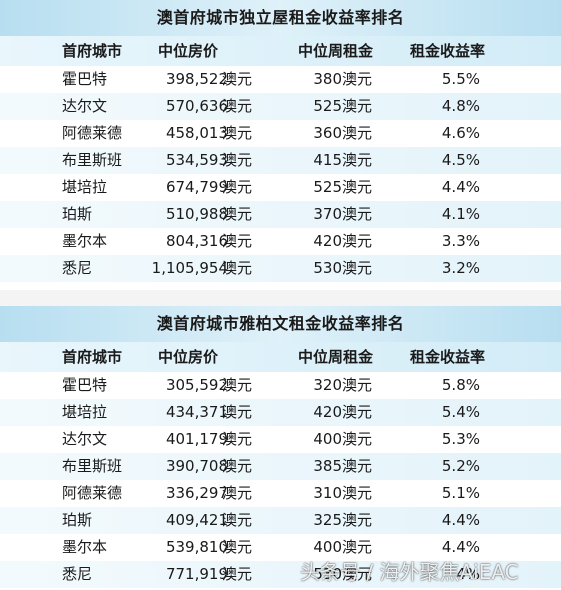  Describe the element at coordinates (280, 214) in the screenshot. I see `table-row: 珀斯 510,988 澳元 370 澳元 4.1%` at that location.